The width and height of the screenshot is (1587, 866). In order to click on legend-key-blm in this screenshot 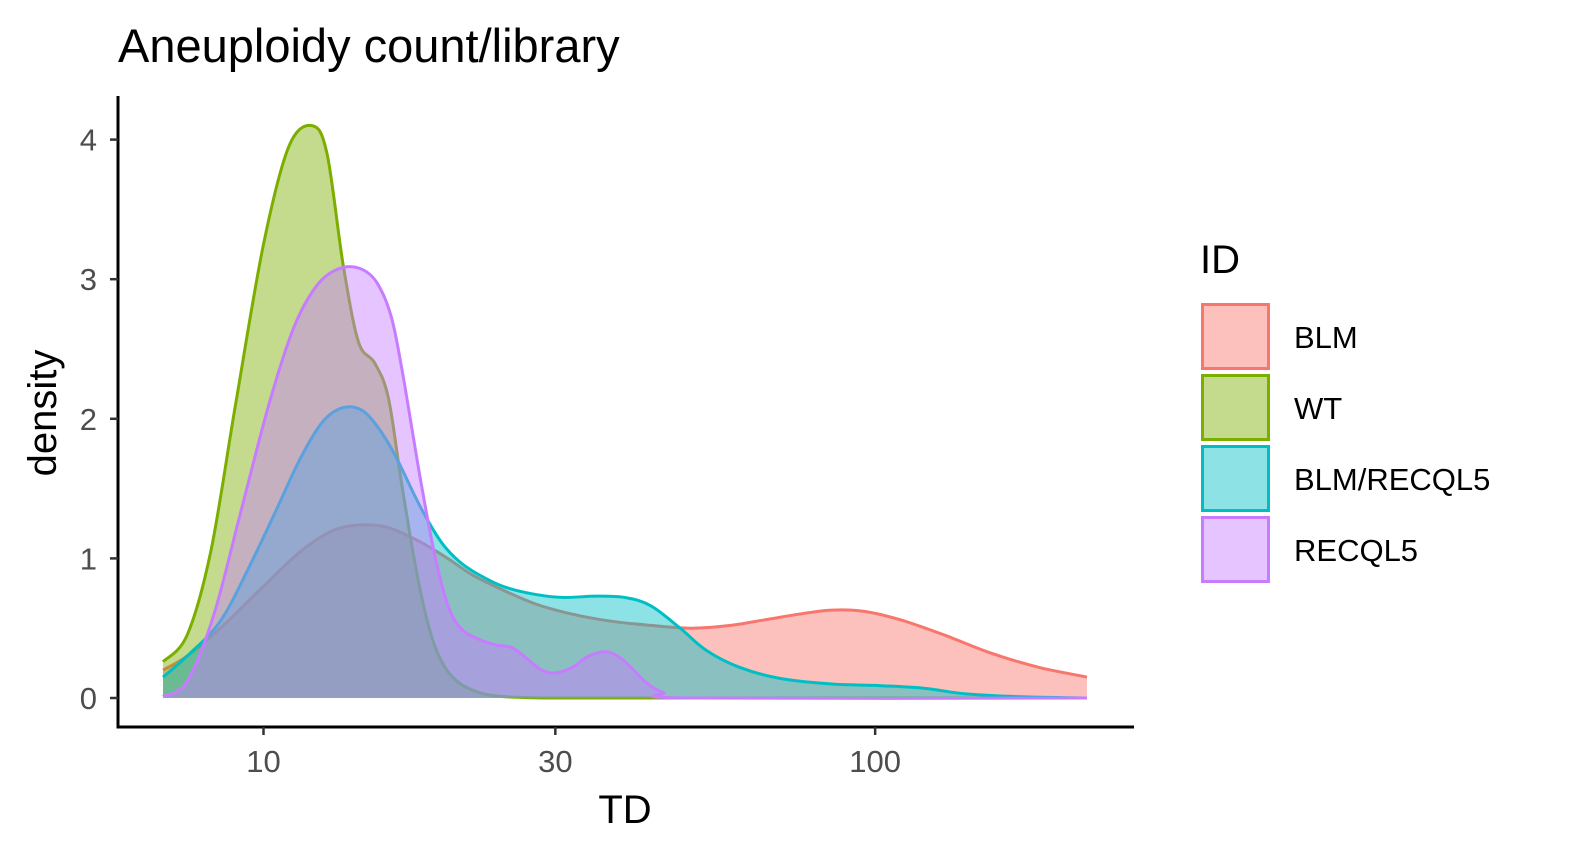, I will do `click(1235, 336)`.